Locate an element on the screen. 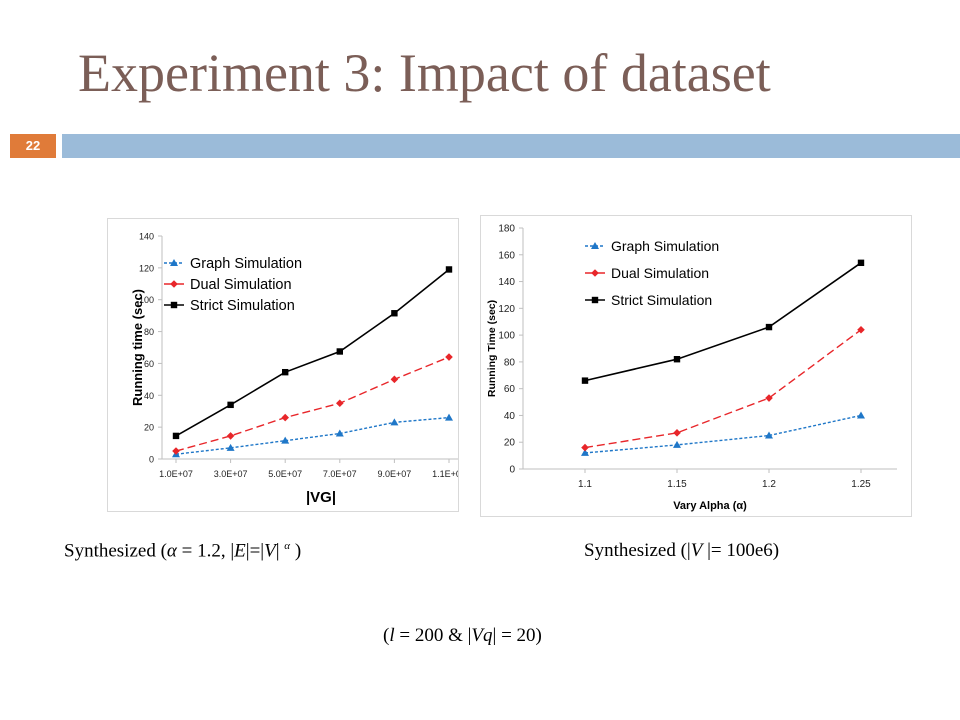 This screenshot has width=960, height=720. chart1-x-tick-label: 3.0E+07 is located at coordinates (231, 474).